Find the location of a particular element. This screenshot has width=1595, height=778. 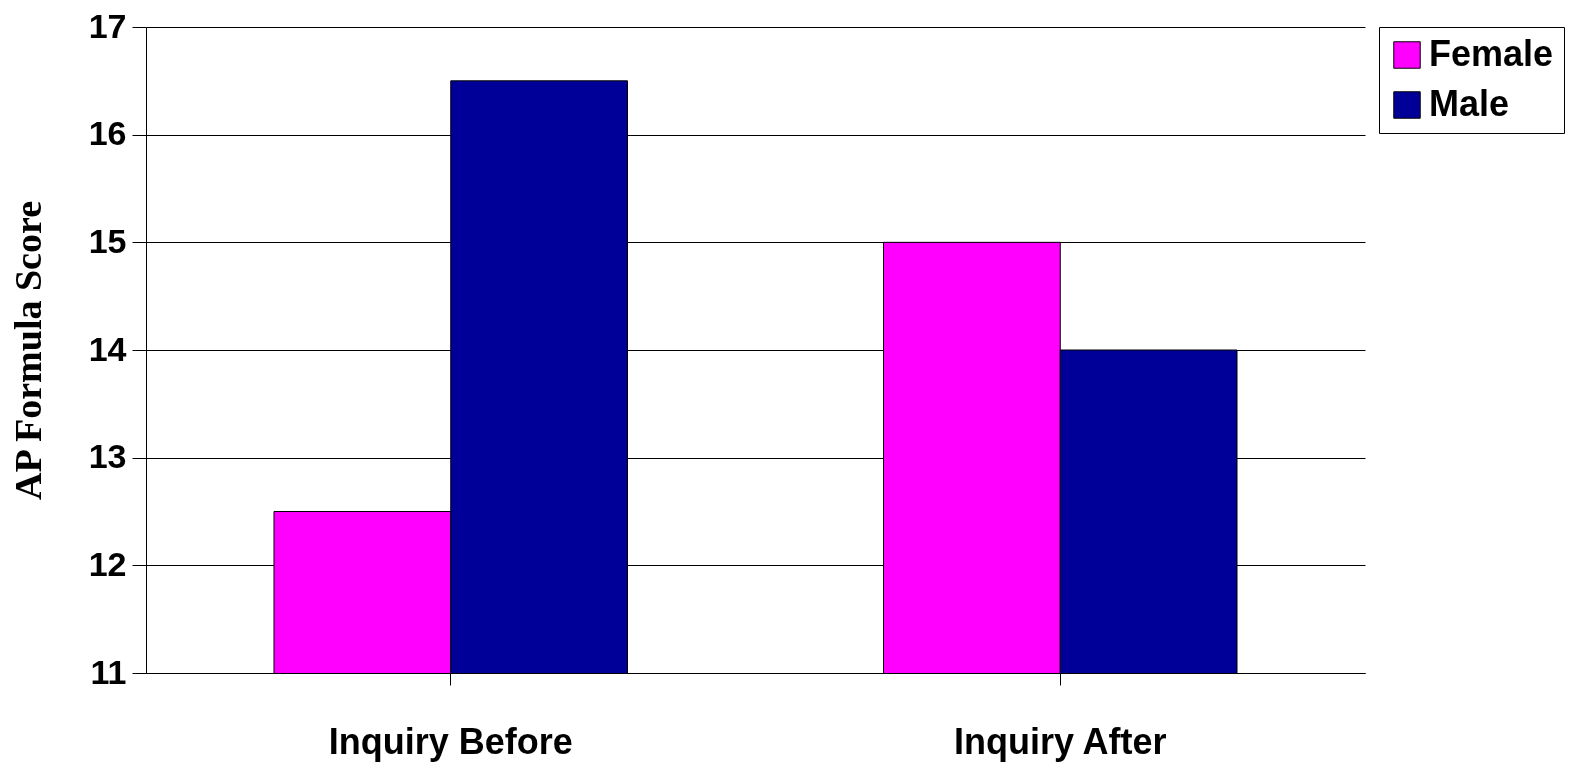

legend-label: Female is located at coordinates (1491, 53).